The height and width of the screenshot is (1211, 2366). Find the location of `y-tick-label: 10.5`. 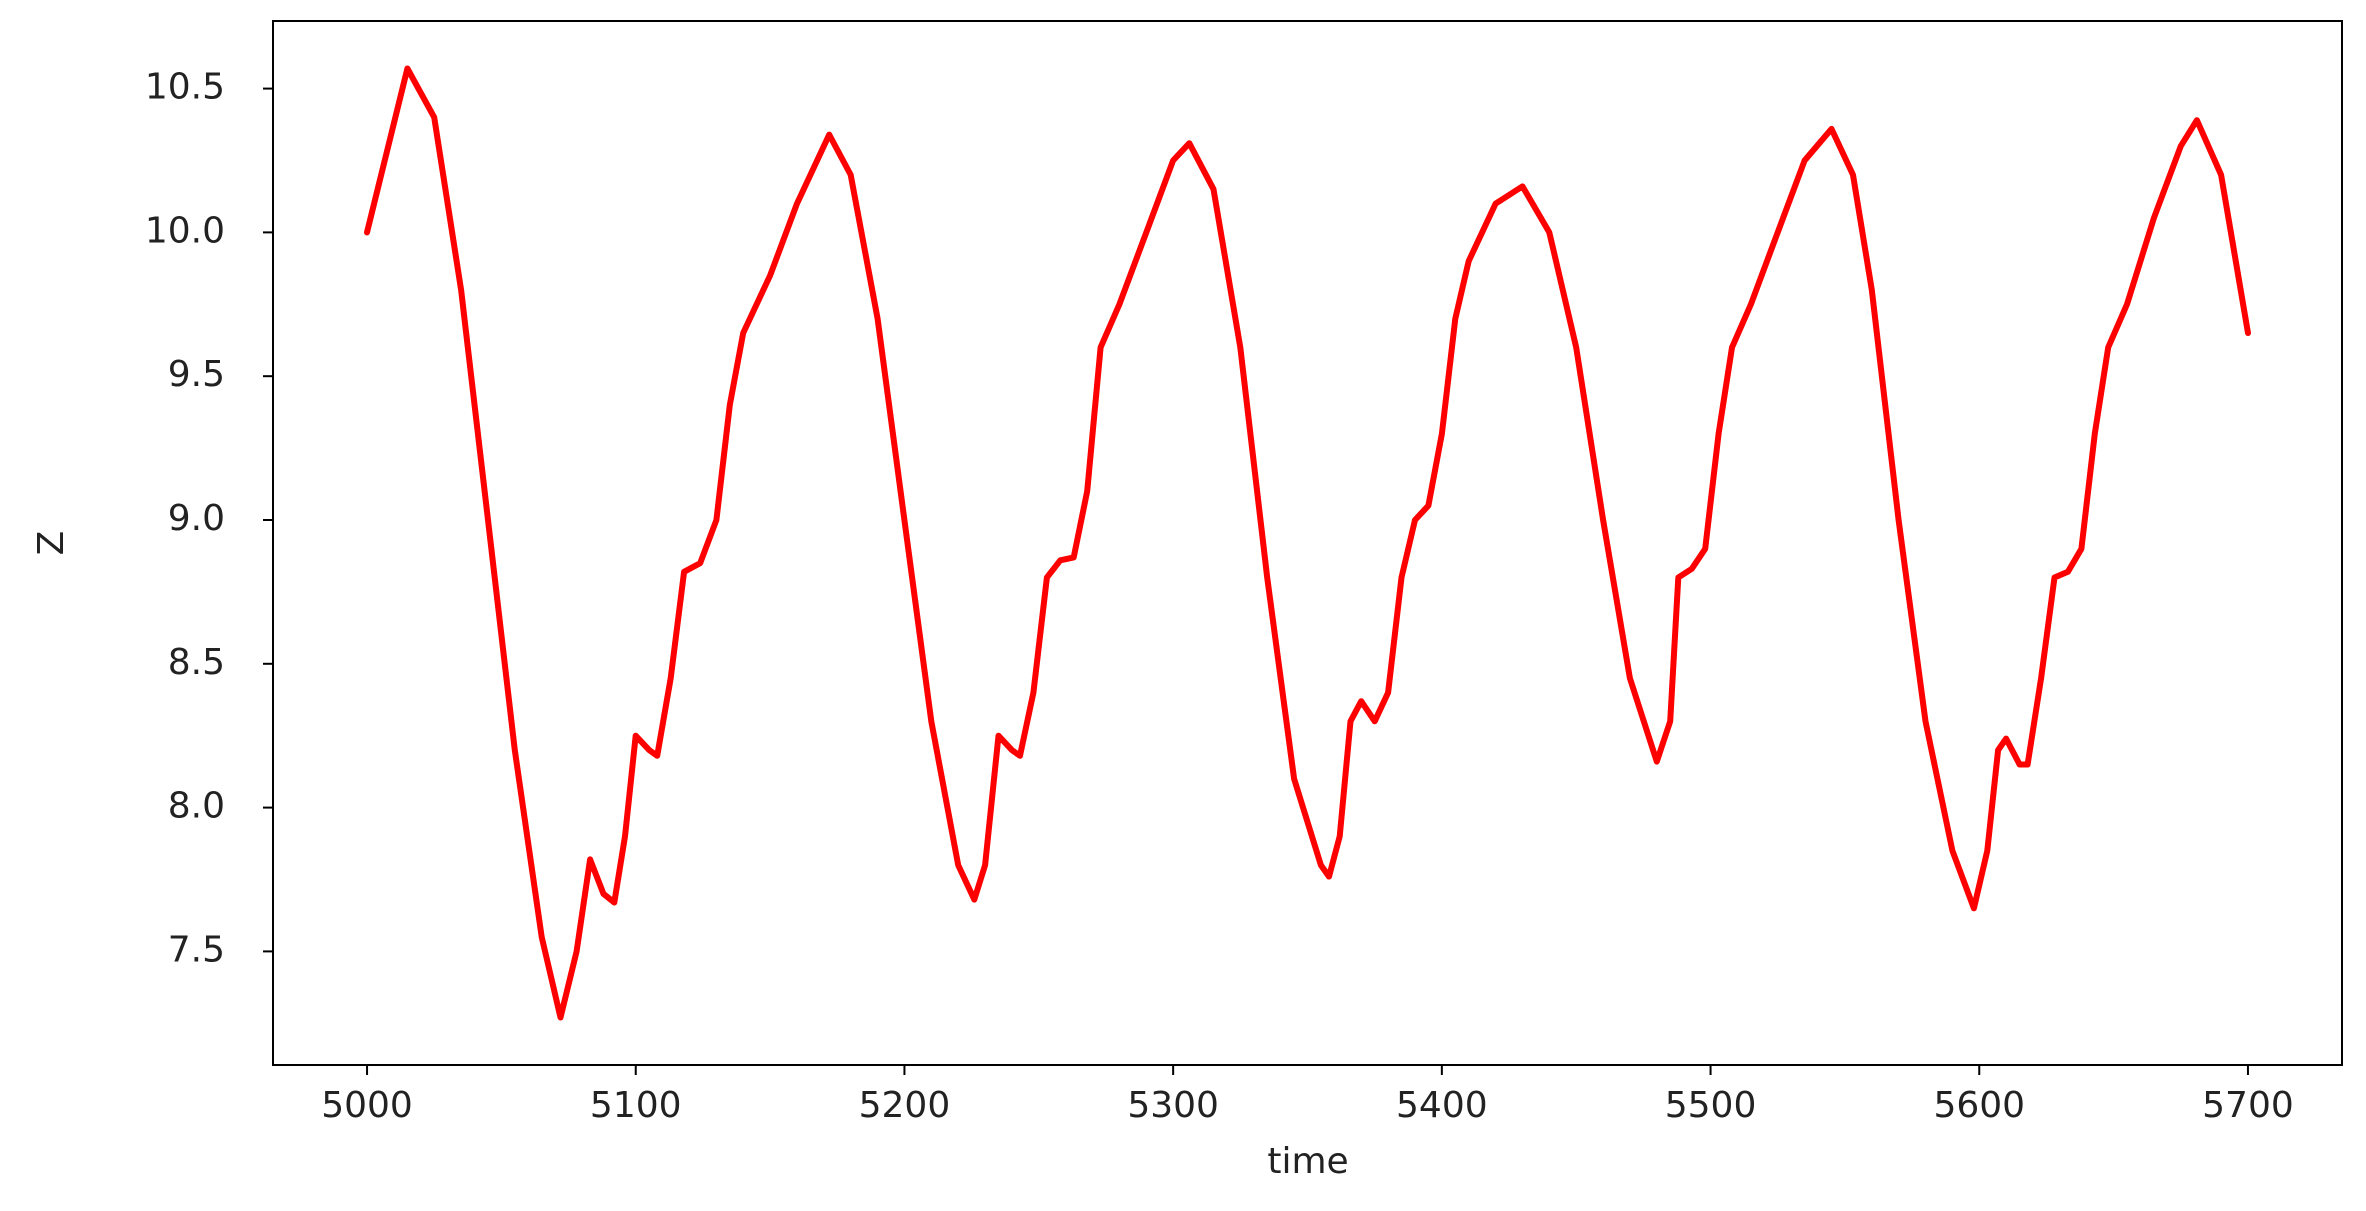

y-tick-label: 10.5 is located at coordinates (185, 87).